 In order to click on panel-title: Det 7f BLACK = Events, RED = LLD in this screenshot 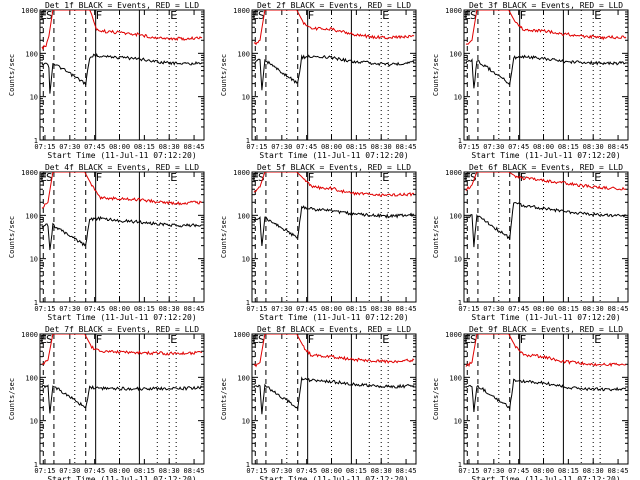, I will do `click(122, 329)`.